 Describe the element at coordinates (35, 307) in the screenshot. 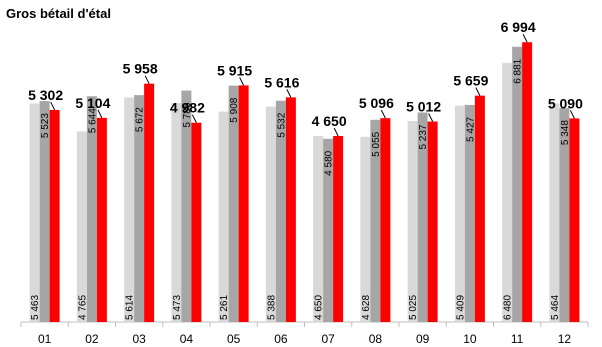

I see `value-label-s1-01: 5 463` at that location.